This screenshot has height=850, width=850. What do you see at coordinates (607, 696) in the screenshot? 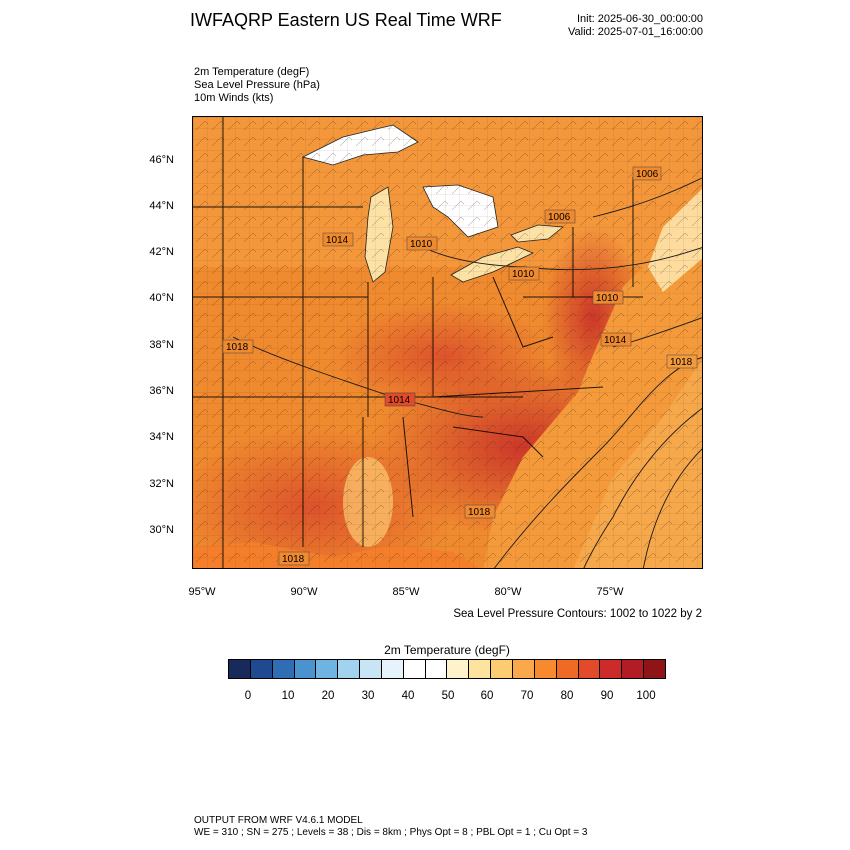
I see `colorbar-label: 90` at bounding box center [607, 696].